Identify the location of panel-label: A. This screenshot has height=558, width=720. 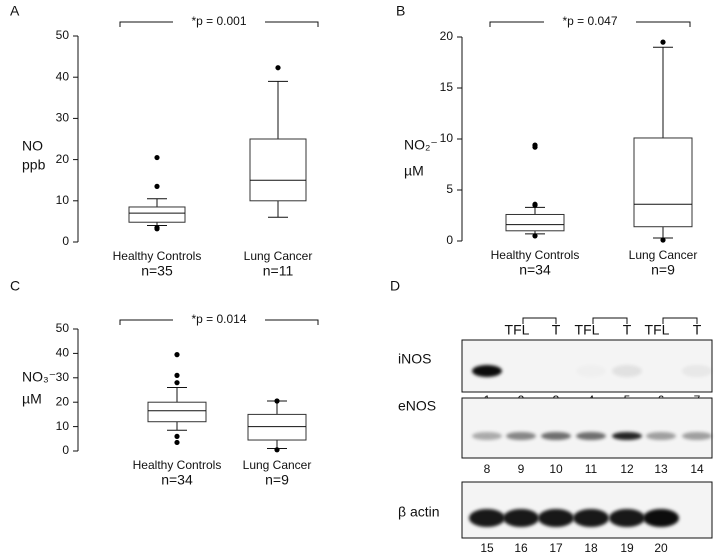
(15, 11).